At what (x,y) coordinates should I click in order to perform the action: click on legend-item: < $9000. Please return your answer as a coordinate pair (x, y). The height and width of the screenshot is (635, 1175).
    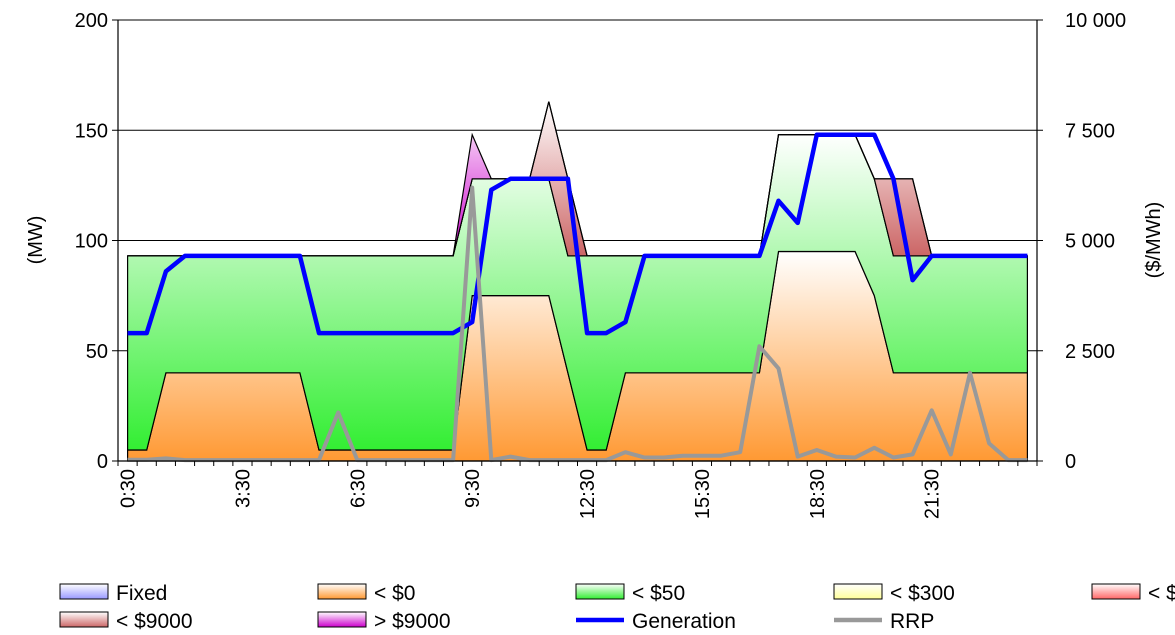
    Looking at the image, I should click on (126, 621).